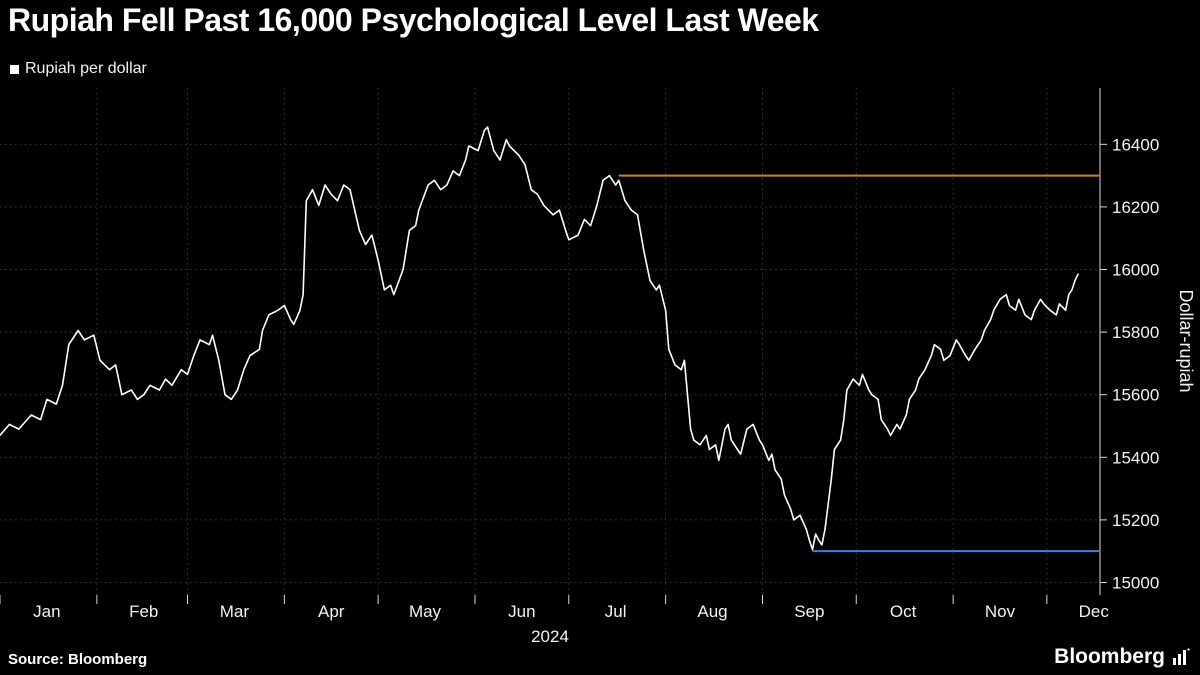 The image size is (1200, 675). I want to click on y-tick-label: 16200, so click(1135, 207).